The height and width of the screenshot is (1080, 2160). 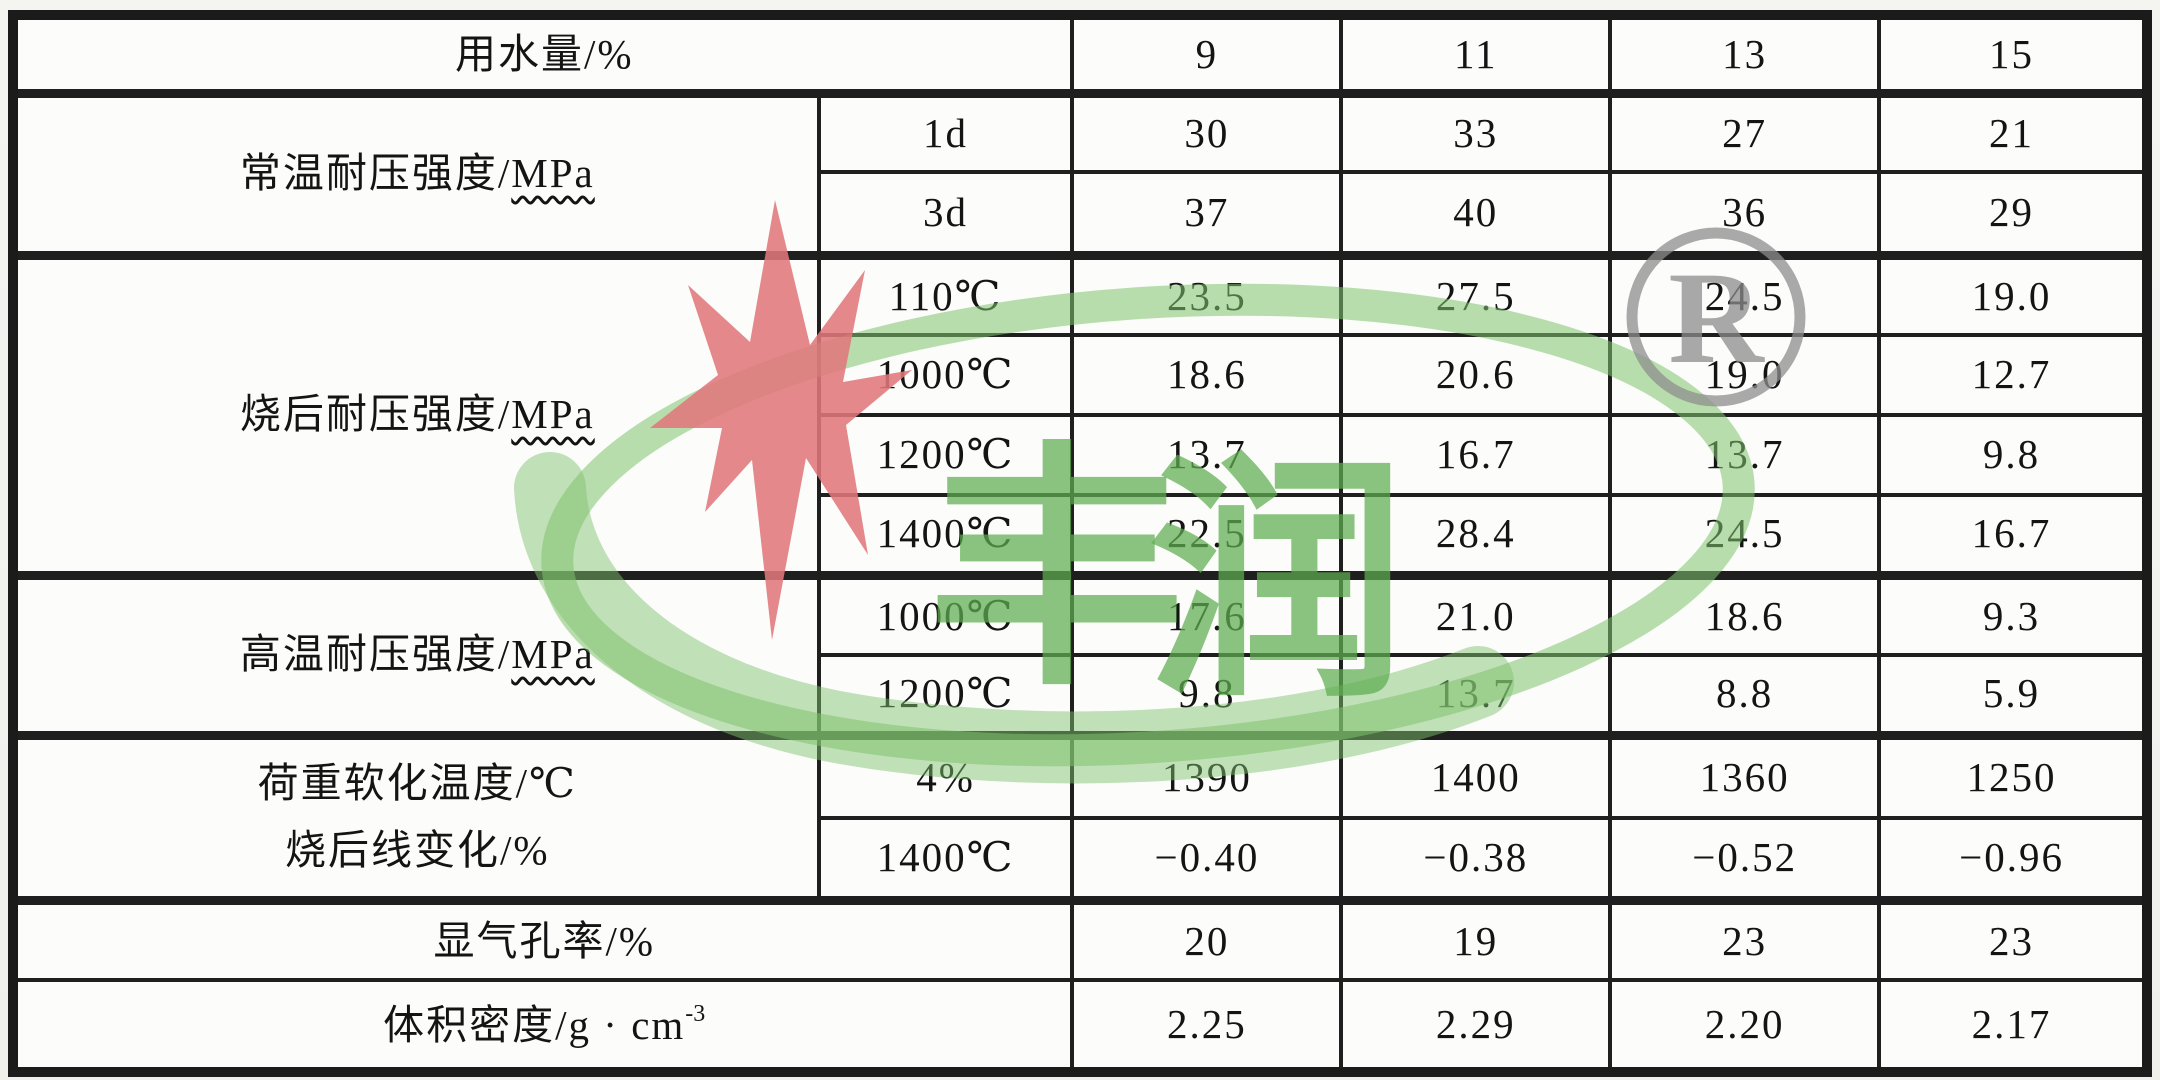 What do you see at coordinates (1207, 536) in the screenshot?
I see `value-cell: 22.5` at bounding box center [1207, 536].